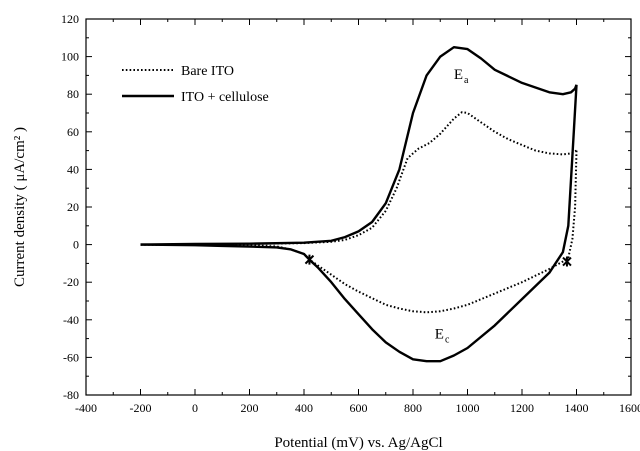  Describe the element at coordinates (468, 408) in the screenshot. I see `x-tick-label: 1000` at that location.